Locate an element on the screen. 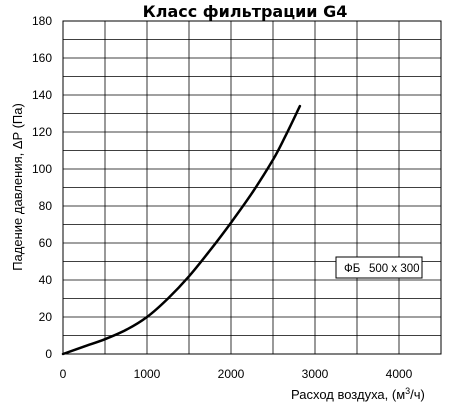 The width and height of the screenshot is (450, 407). legend-box-frame is located at coordinates (379, 267).